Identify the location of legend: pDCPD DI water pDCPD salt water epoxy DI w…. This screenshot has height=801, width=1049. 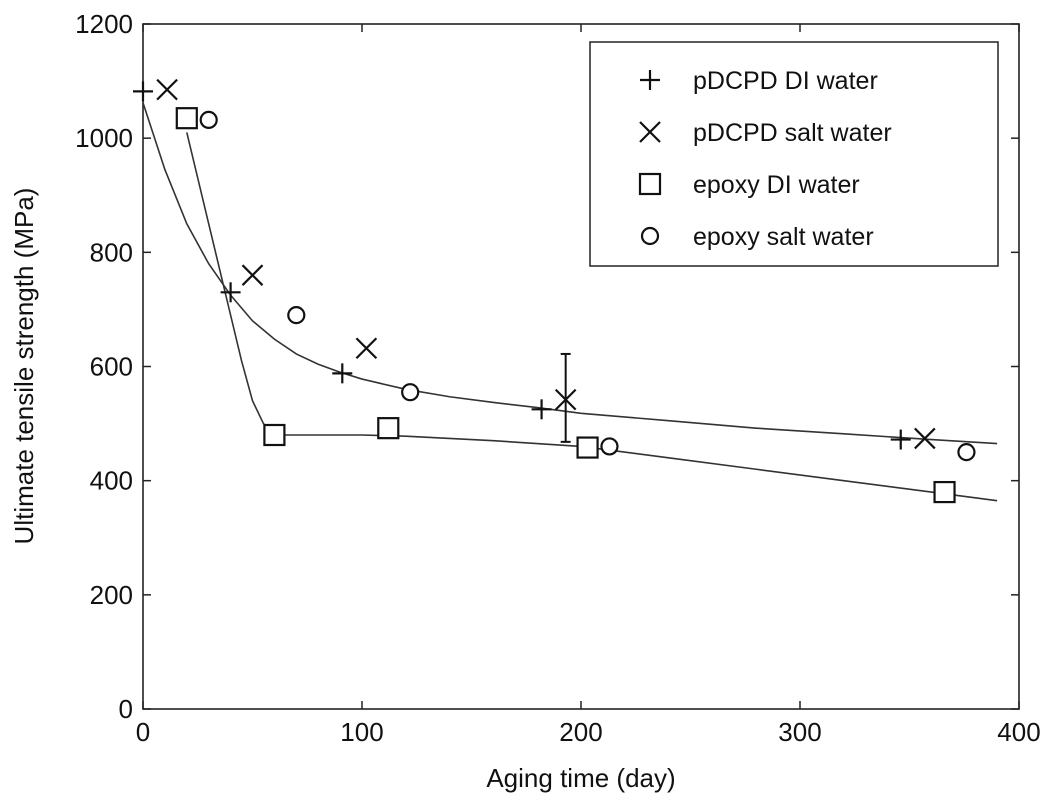
(794, 154).